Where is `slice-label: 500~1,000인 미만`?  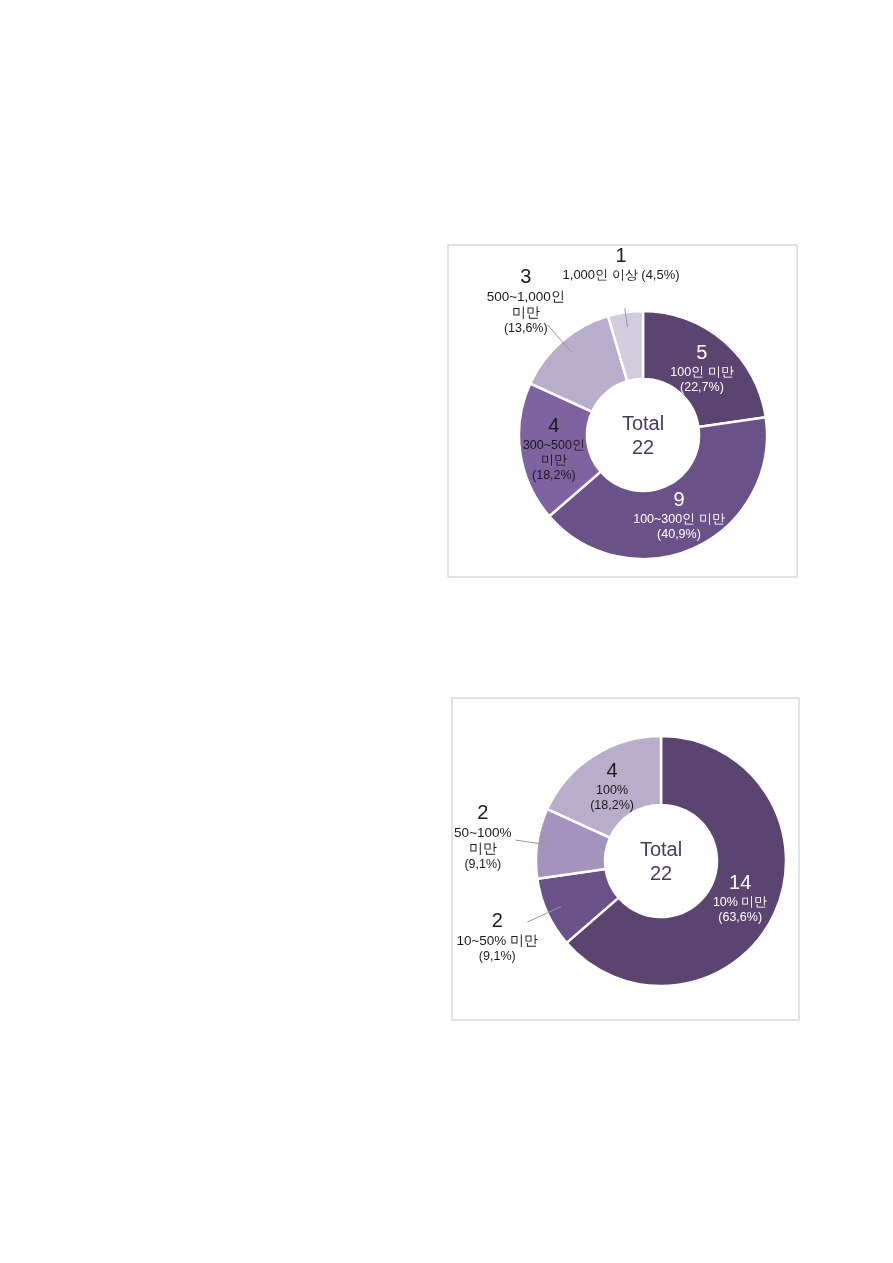 slice-label: 500~1,000인 미만 is located at coordinates (525, 304).